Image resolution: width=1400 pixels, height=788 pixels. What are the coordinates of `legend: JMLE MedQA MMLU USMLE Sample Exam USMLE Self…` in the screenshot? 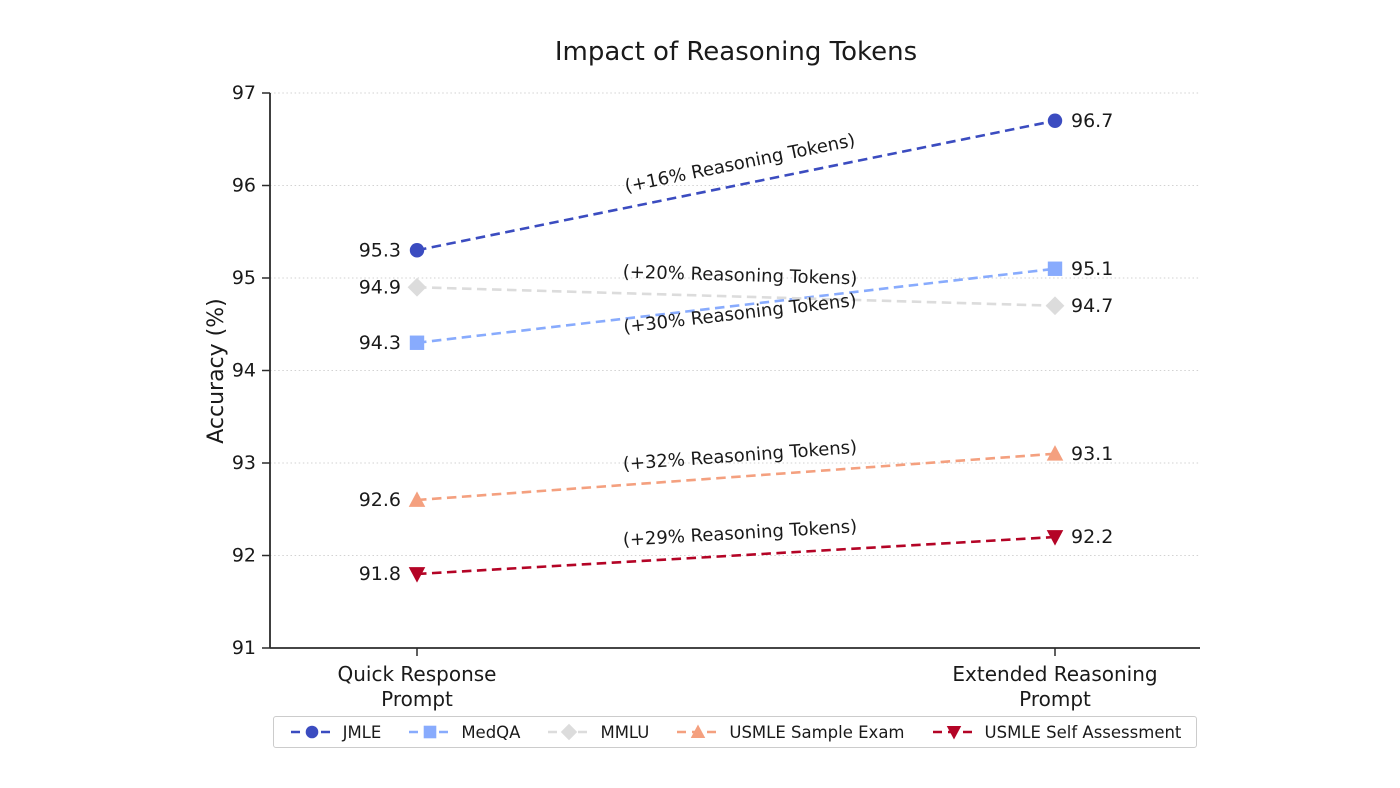 It's located at (735, 732).